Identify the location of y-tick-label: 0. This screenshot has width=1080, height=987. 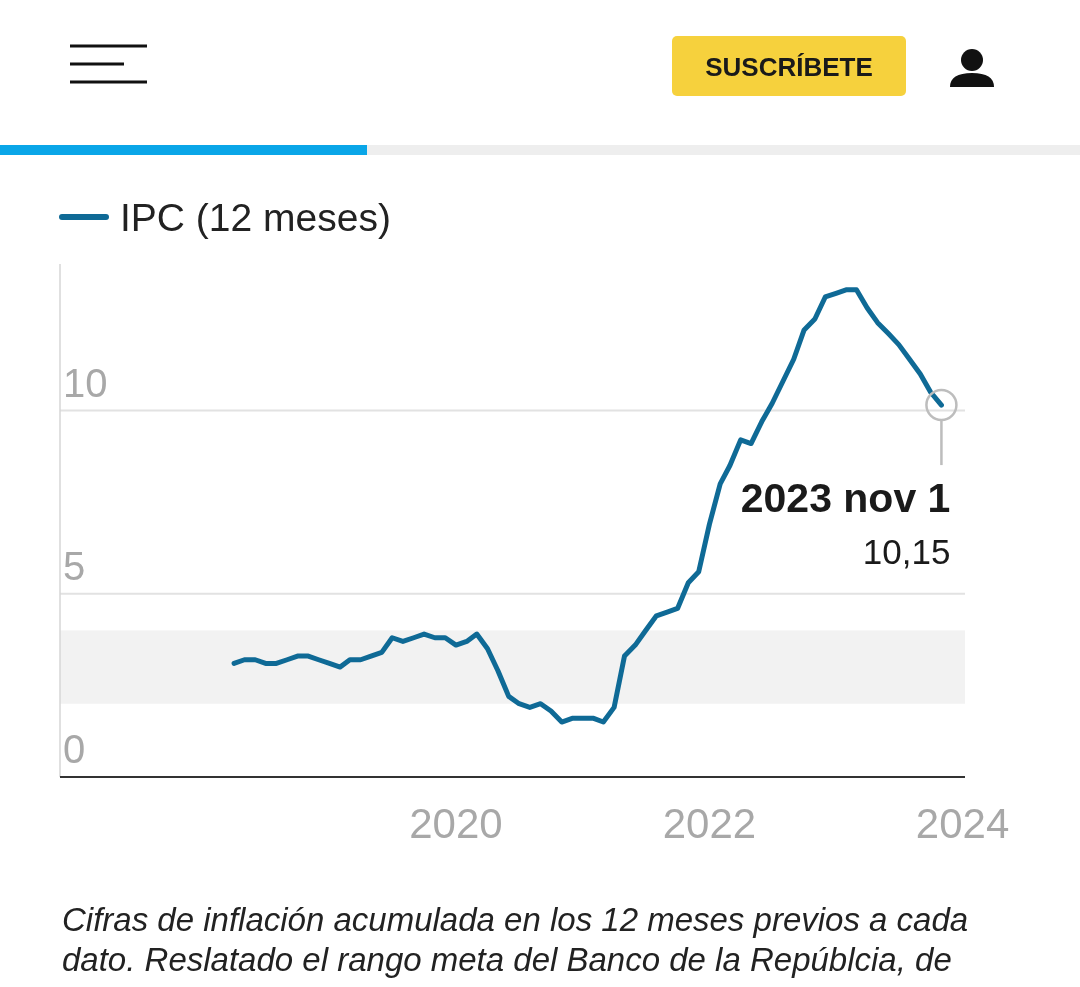
(74, 749).